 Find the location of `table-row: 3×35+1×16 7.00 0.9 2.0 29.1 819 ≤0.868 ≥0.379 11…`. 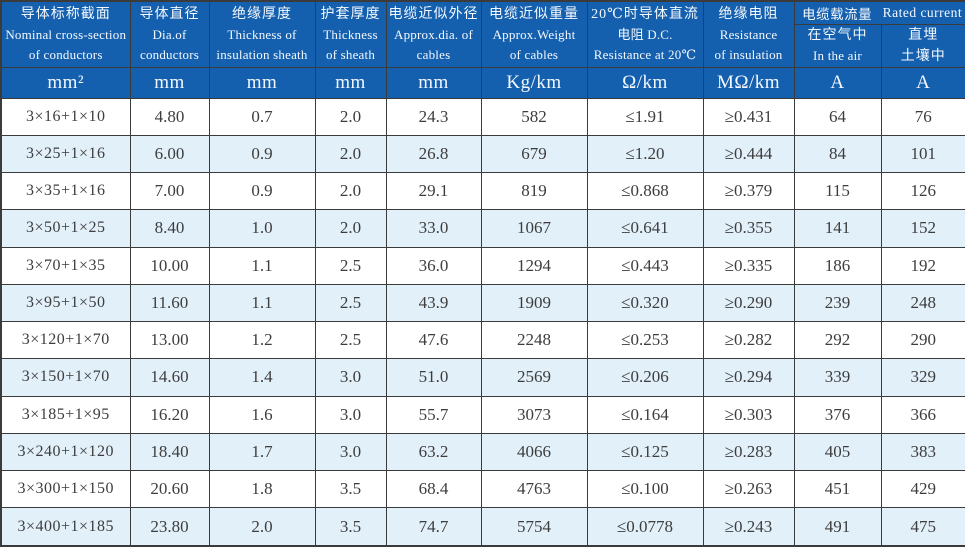

table-row: 3×35+1×16 7.00 0.9 2.0 29.1 819 ≤0.868 ≥0.379 11… is located at coordinates (482, 191).